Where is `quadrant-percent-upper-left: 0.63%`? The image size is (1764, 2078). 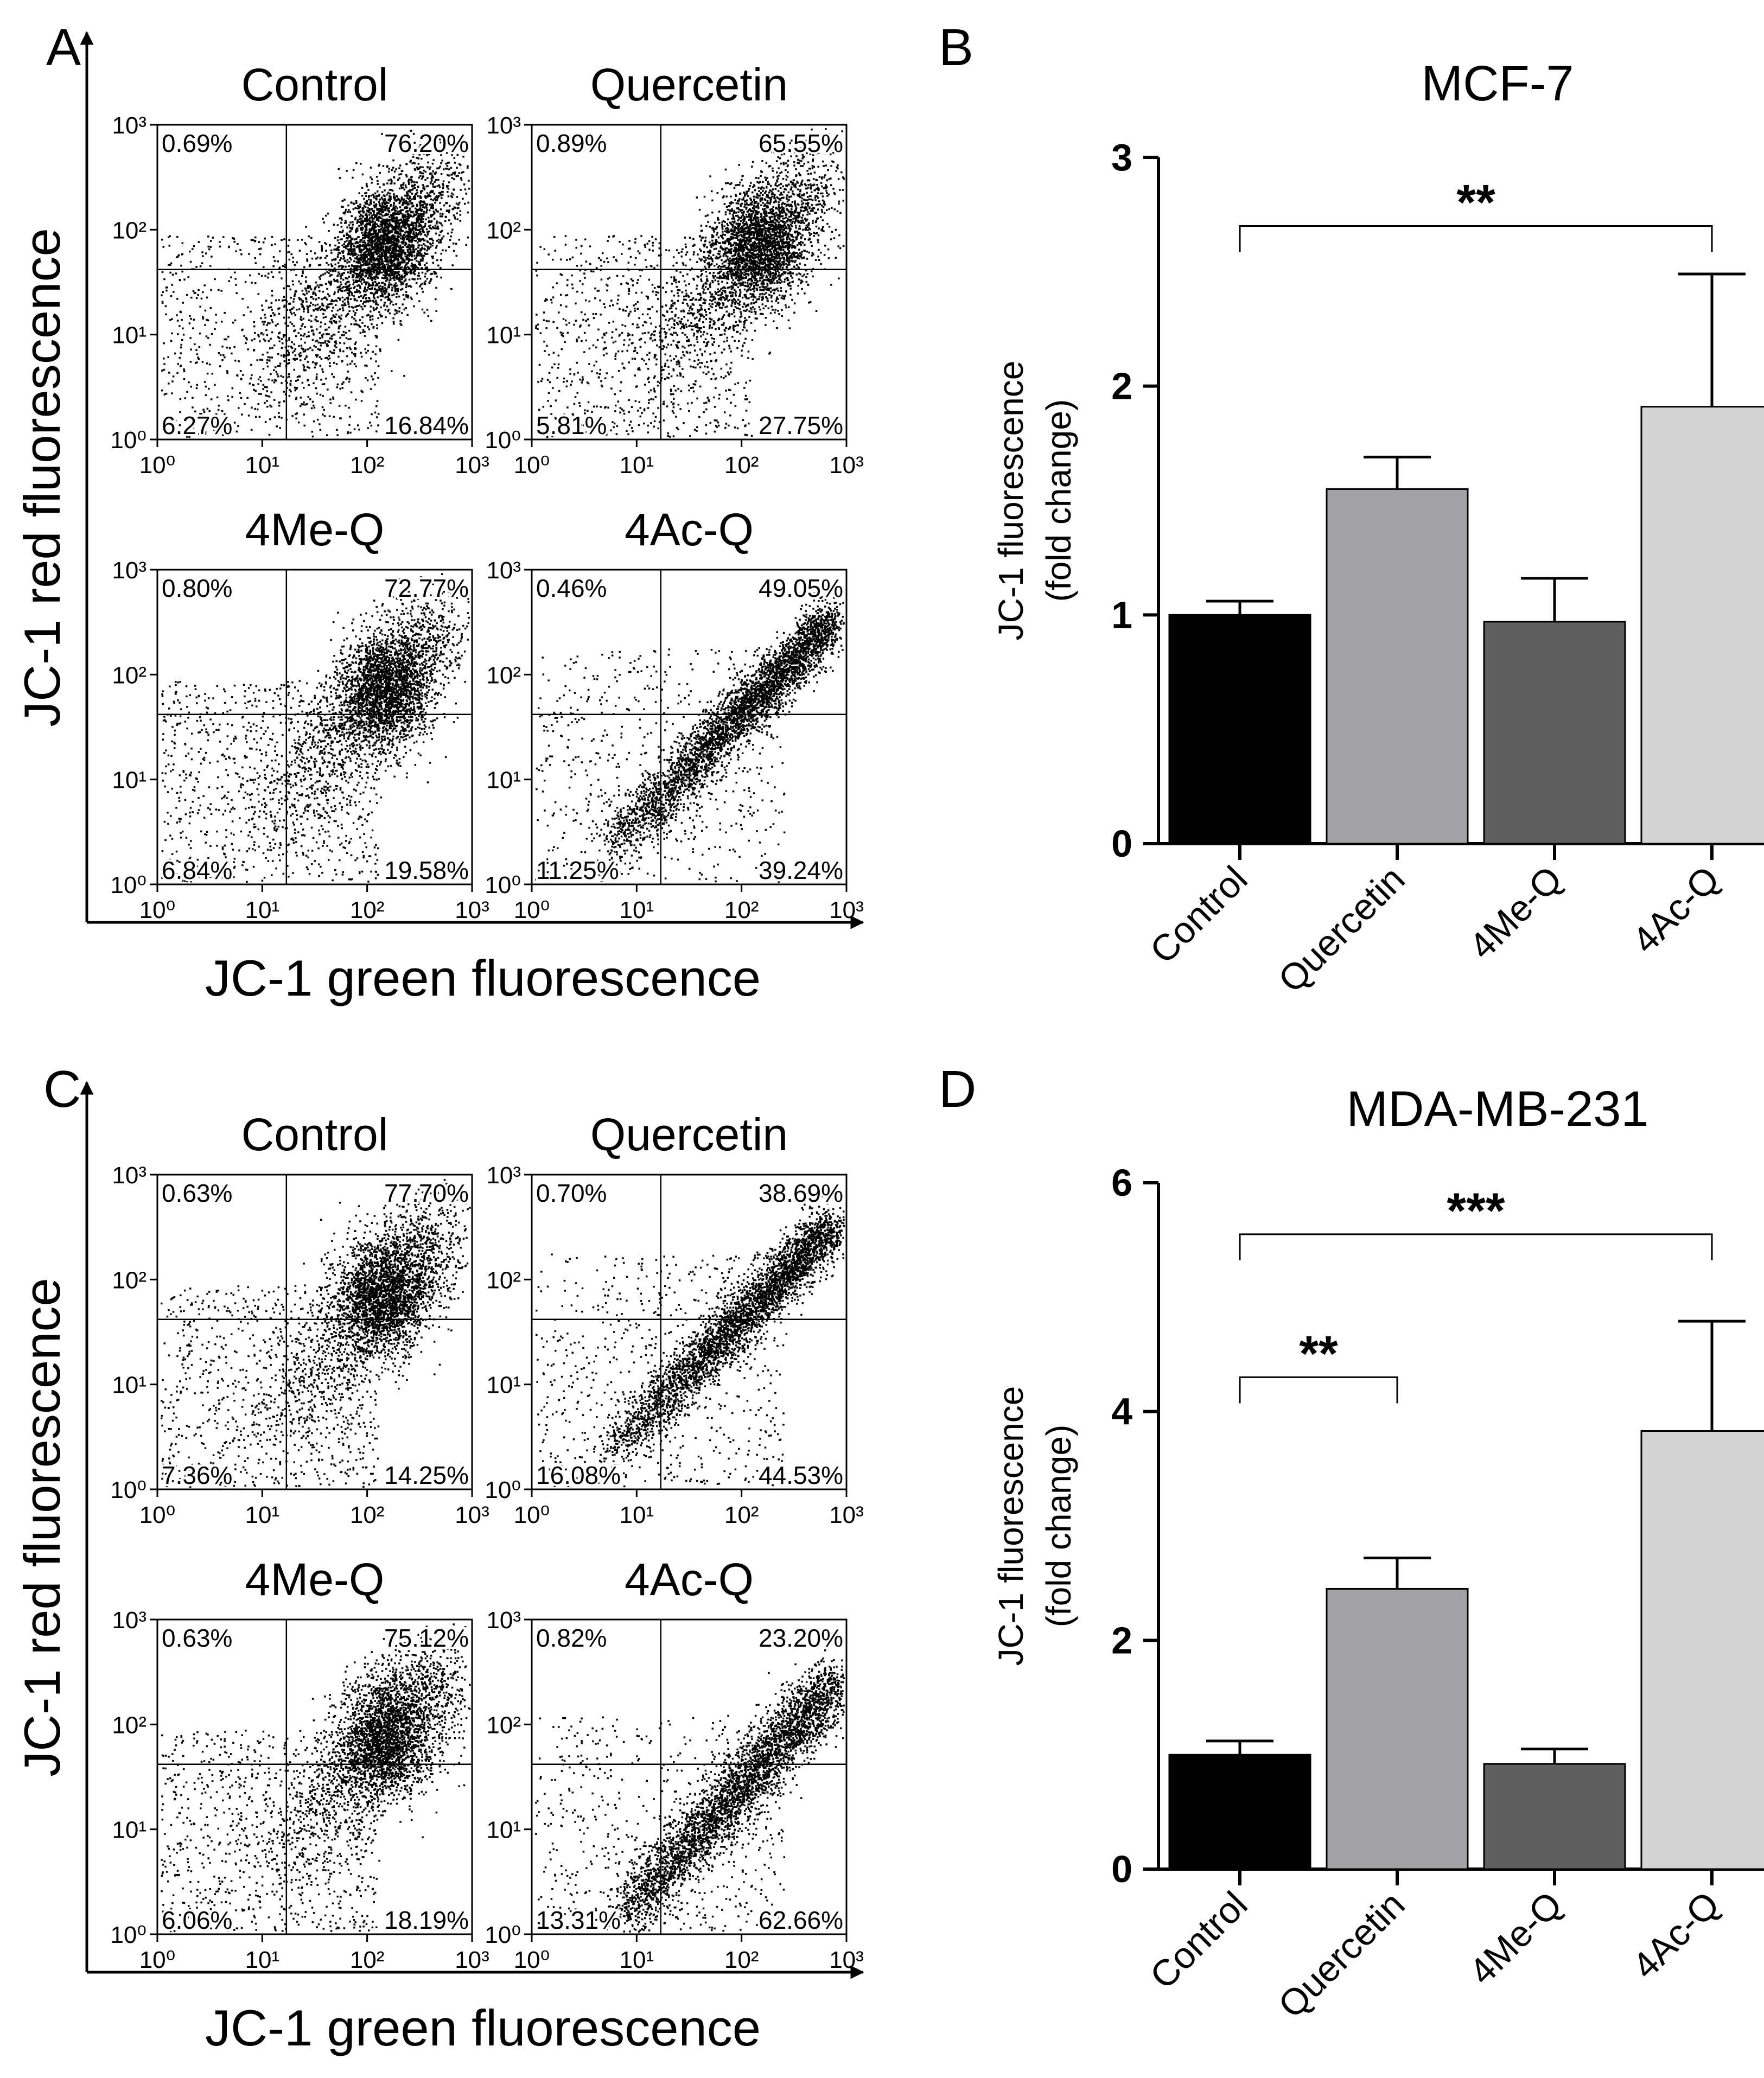 quadrant-percent-upper-left: 0.63% is located at coordinates (197, 1193).